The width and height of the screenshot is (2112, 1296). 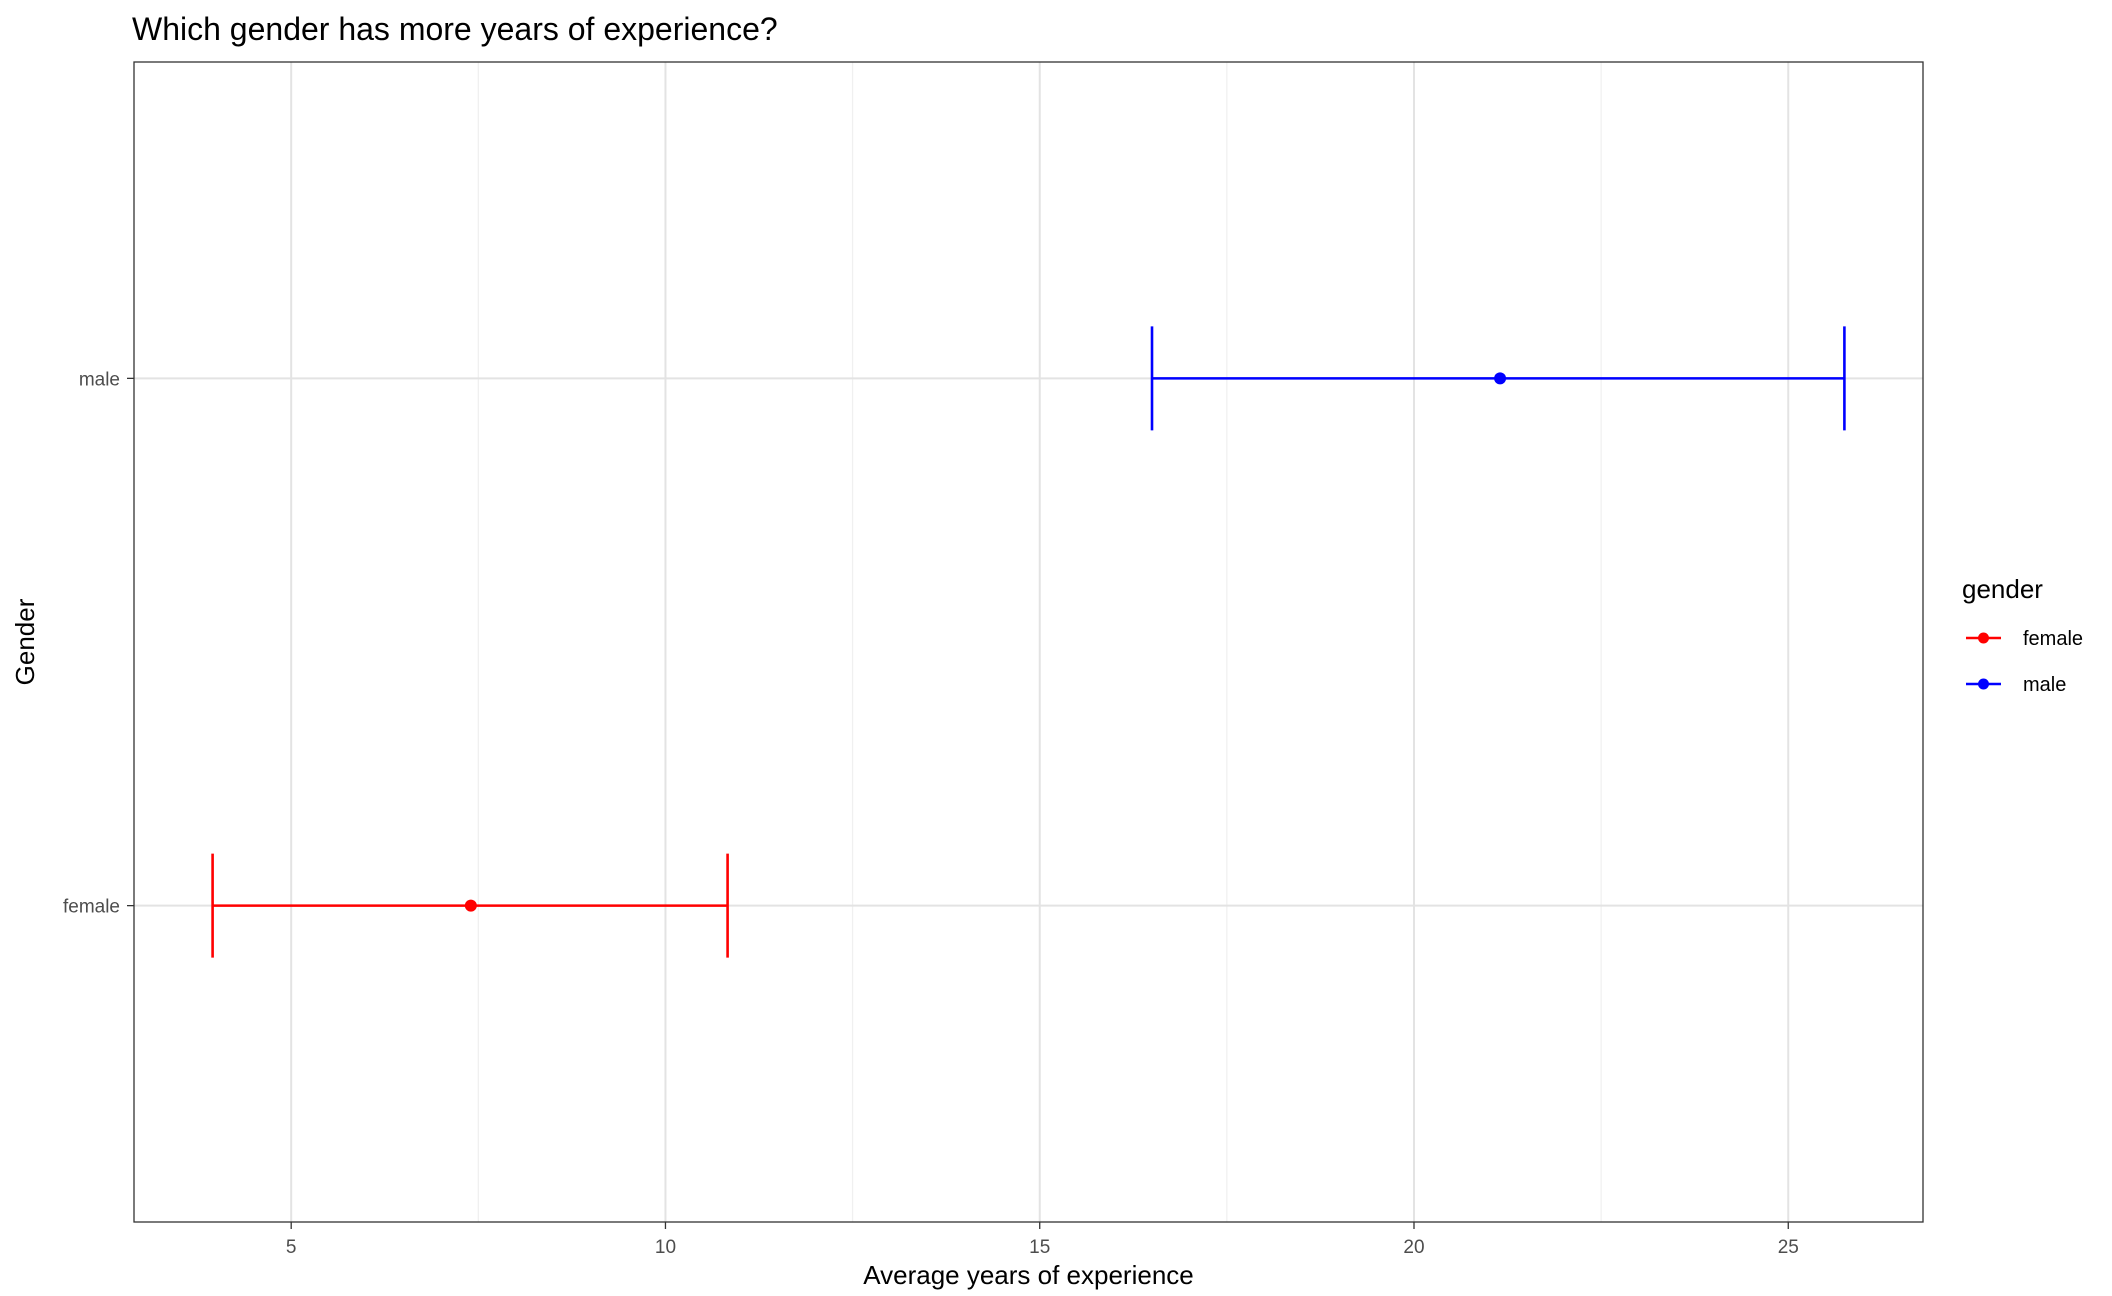 I want to click on x-axis: 5 10 15 20 25, so click(x=1042, y=1240).